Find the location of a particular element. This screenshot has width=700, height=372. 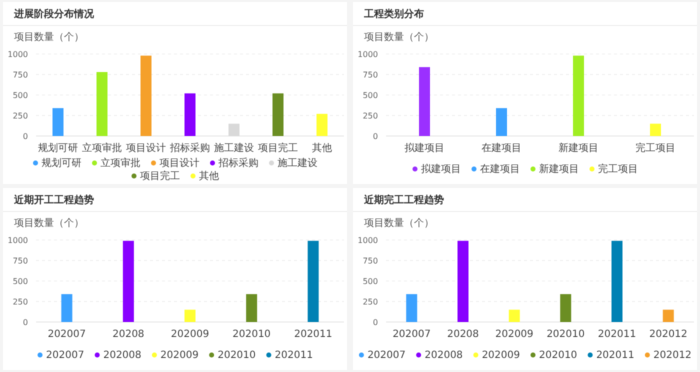

x-tick-label: 202012 is located at coordinates (668, 334).